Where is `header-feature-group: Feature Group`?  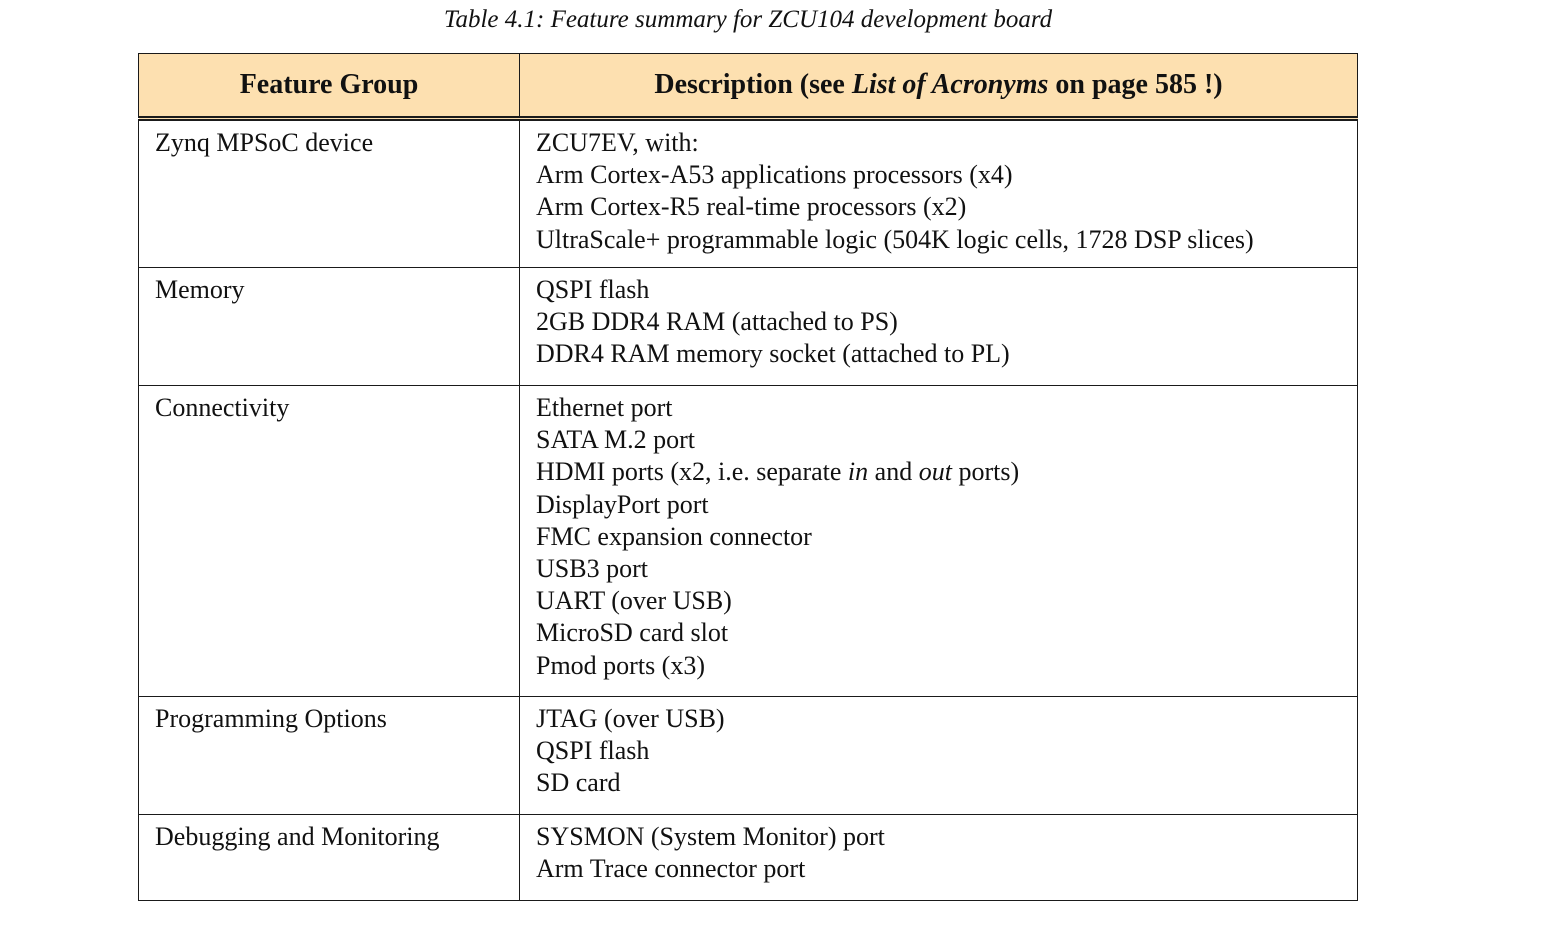 header-feature-group: Feature Group is located at coordinates (329, 87).